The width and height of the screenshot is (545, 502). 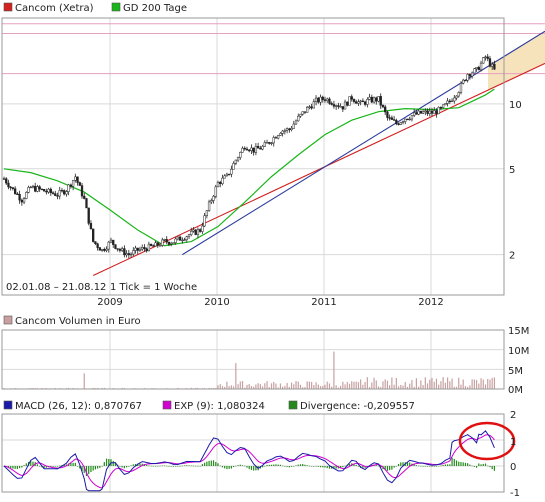 What do you see at coordinates (513, 415) in the screenshot?
I see `macd-y-tick: 2` at bounding box center [513, 415].